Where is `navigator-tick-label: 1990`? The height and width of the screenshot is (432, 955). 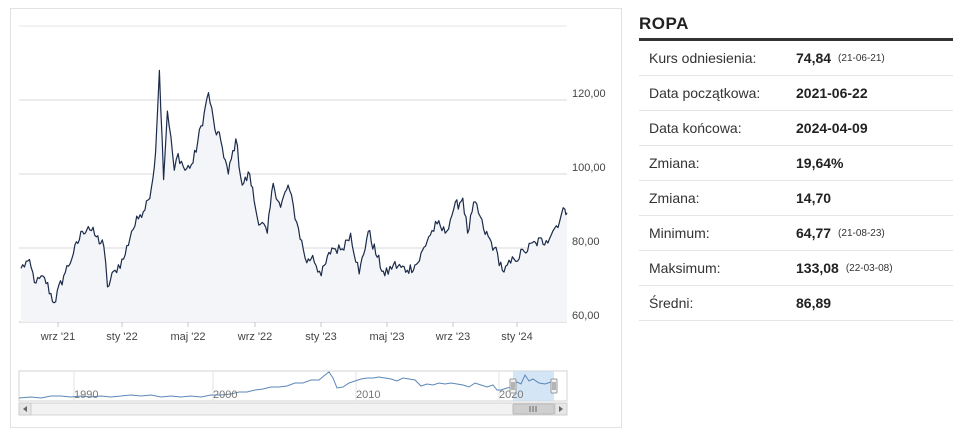
navigator-tick-label: 1990 is located at coordinates (86, 395).